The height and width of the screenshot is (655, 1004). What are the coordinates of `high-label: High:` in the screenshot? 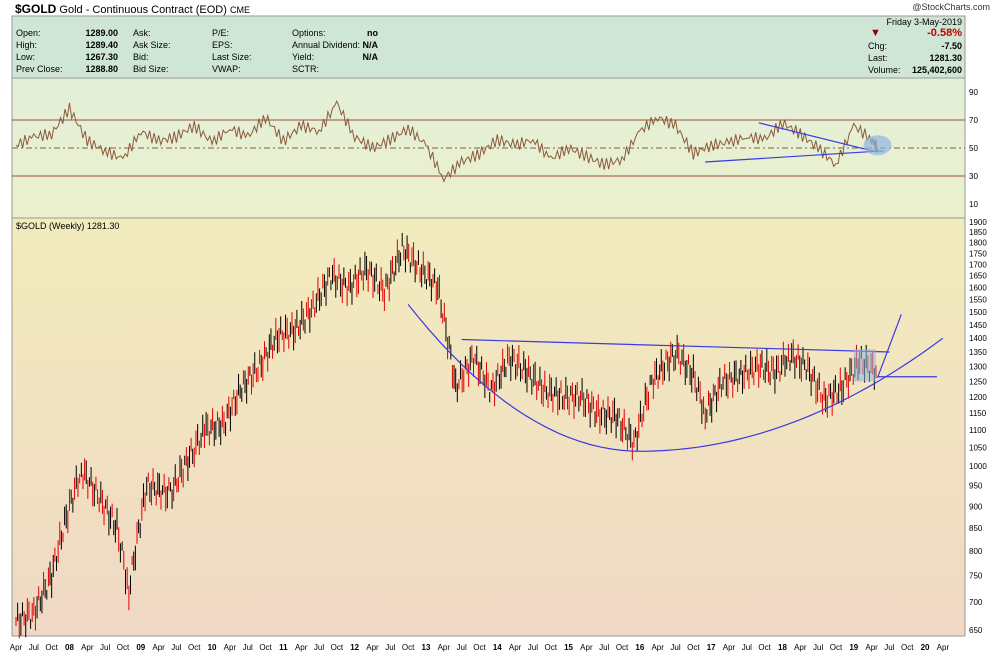 It's located at (27, 45).